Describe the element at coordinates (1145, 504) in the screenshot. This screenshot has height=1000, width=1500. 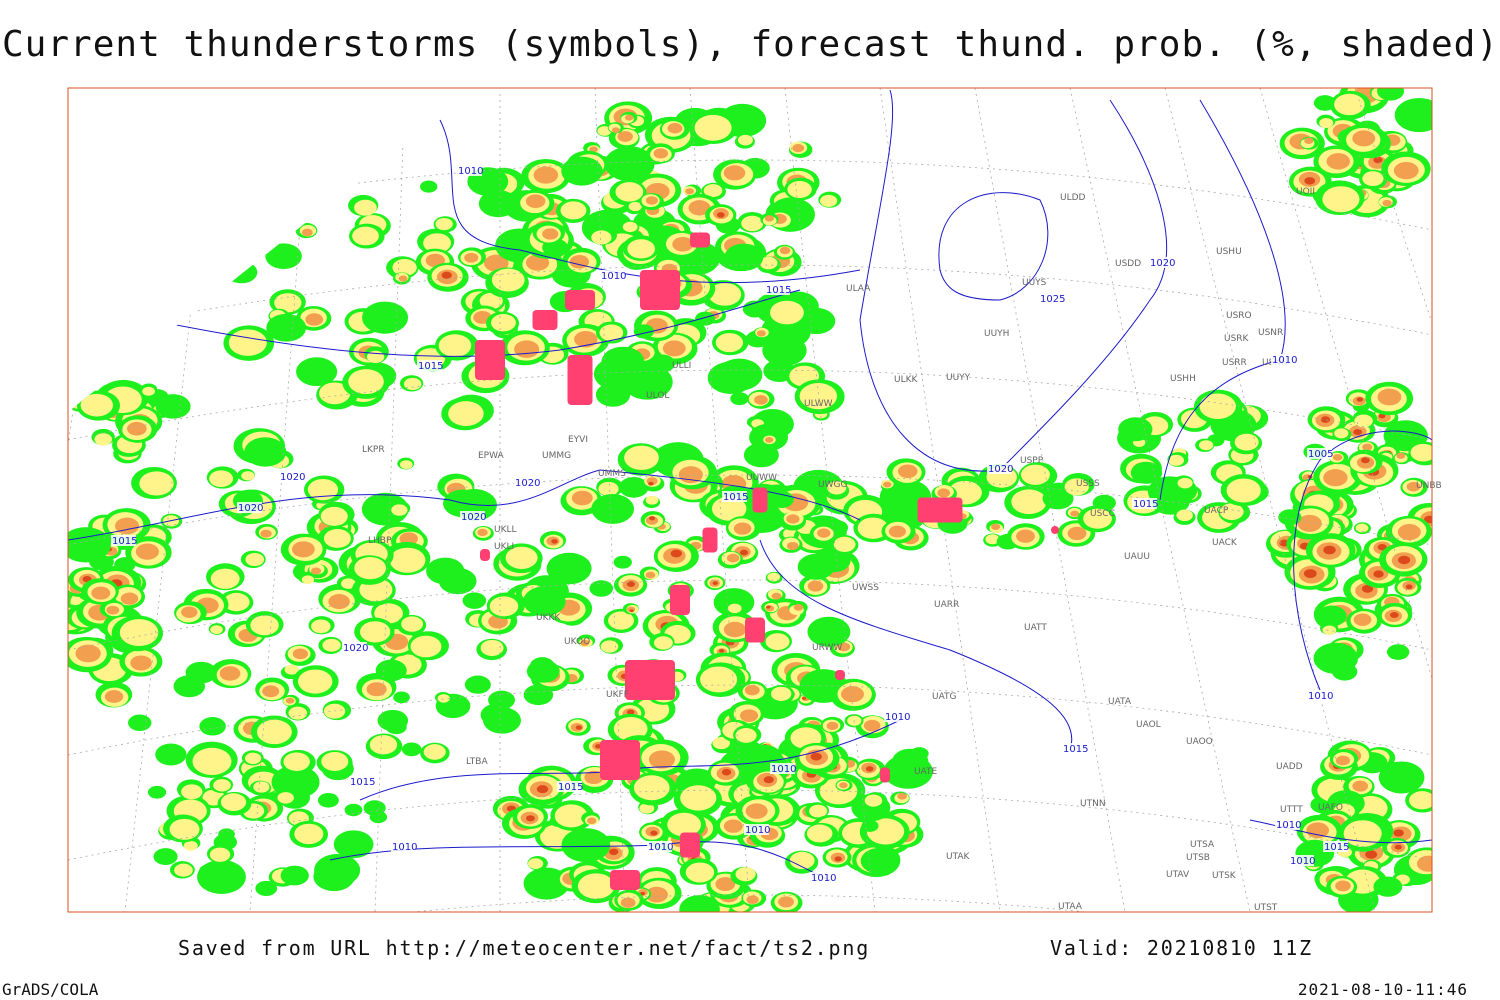
I see `isobar-label: 1015` at that location.